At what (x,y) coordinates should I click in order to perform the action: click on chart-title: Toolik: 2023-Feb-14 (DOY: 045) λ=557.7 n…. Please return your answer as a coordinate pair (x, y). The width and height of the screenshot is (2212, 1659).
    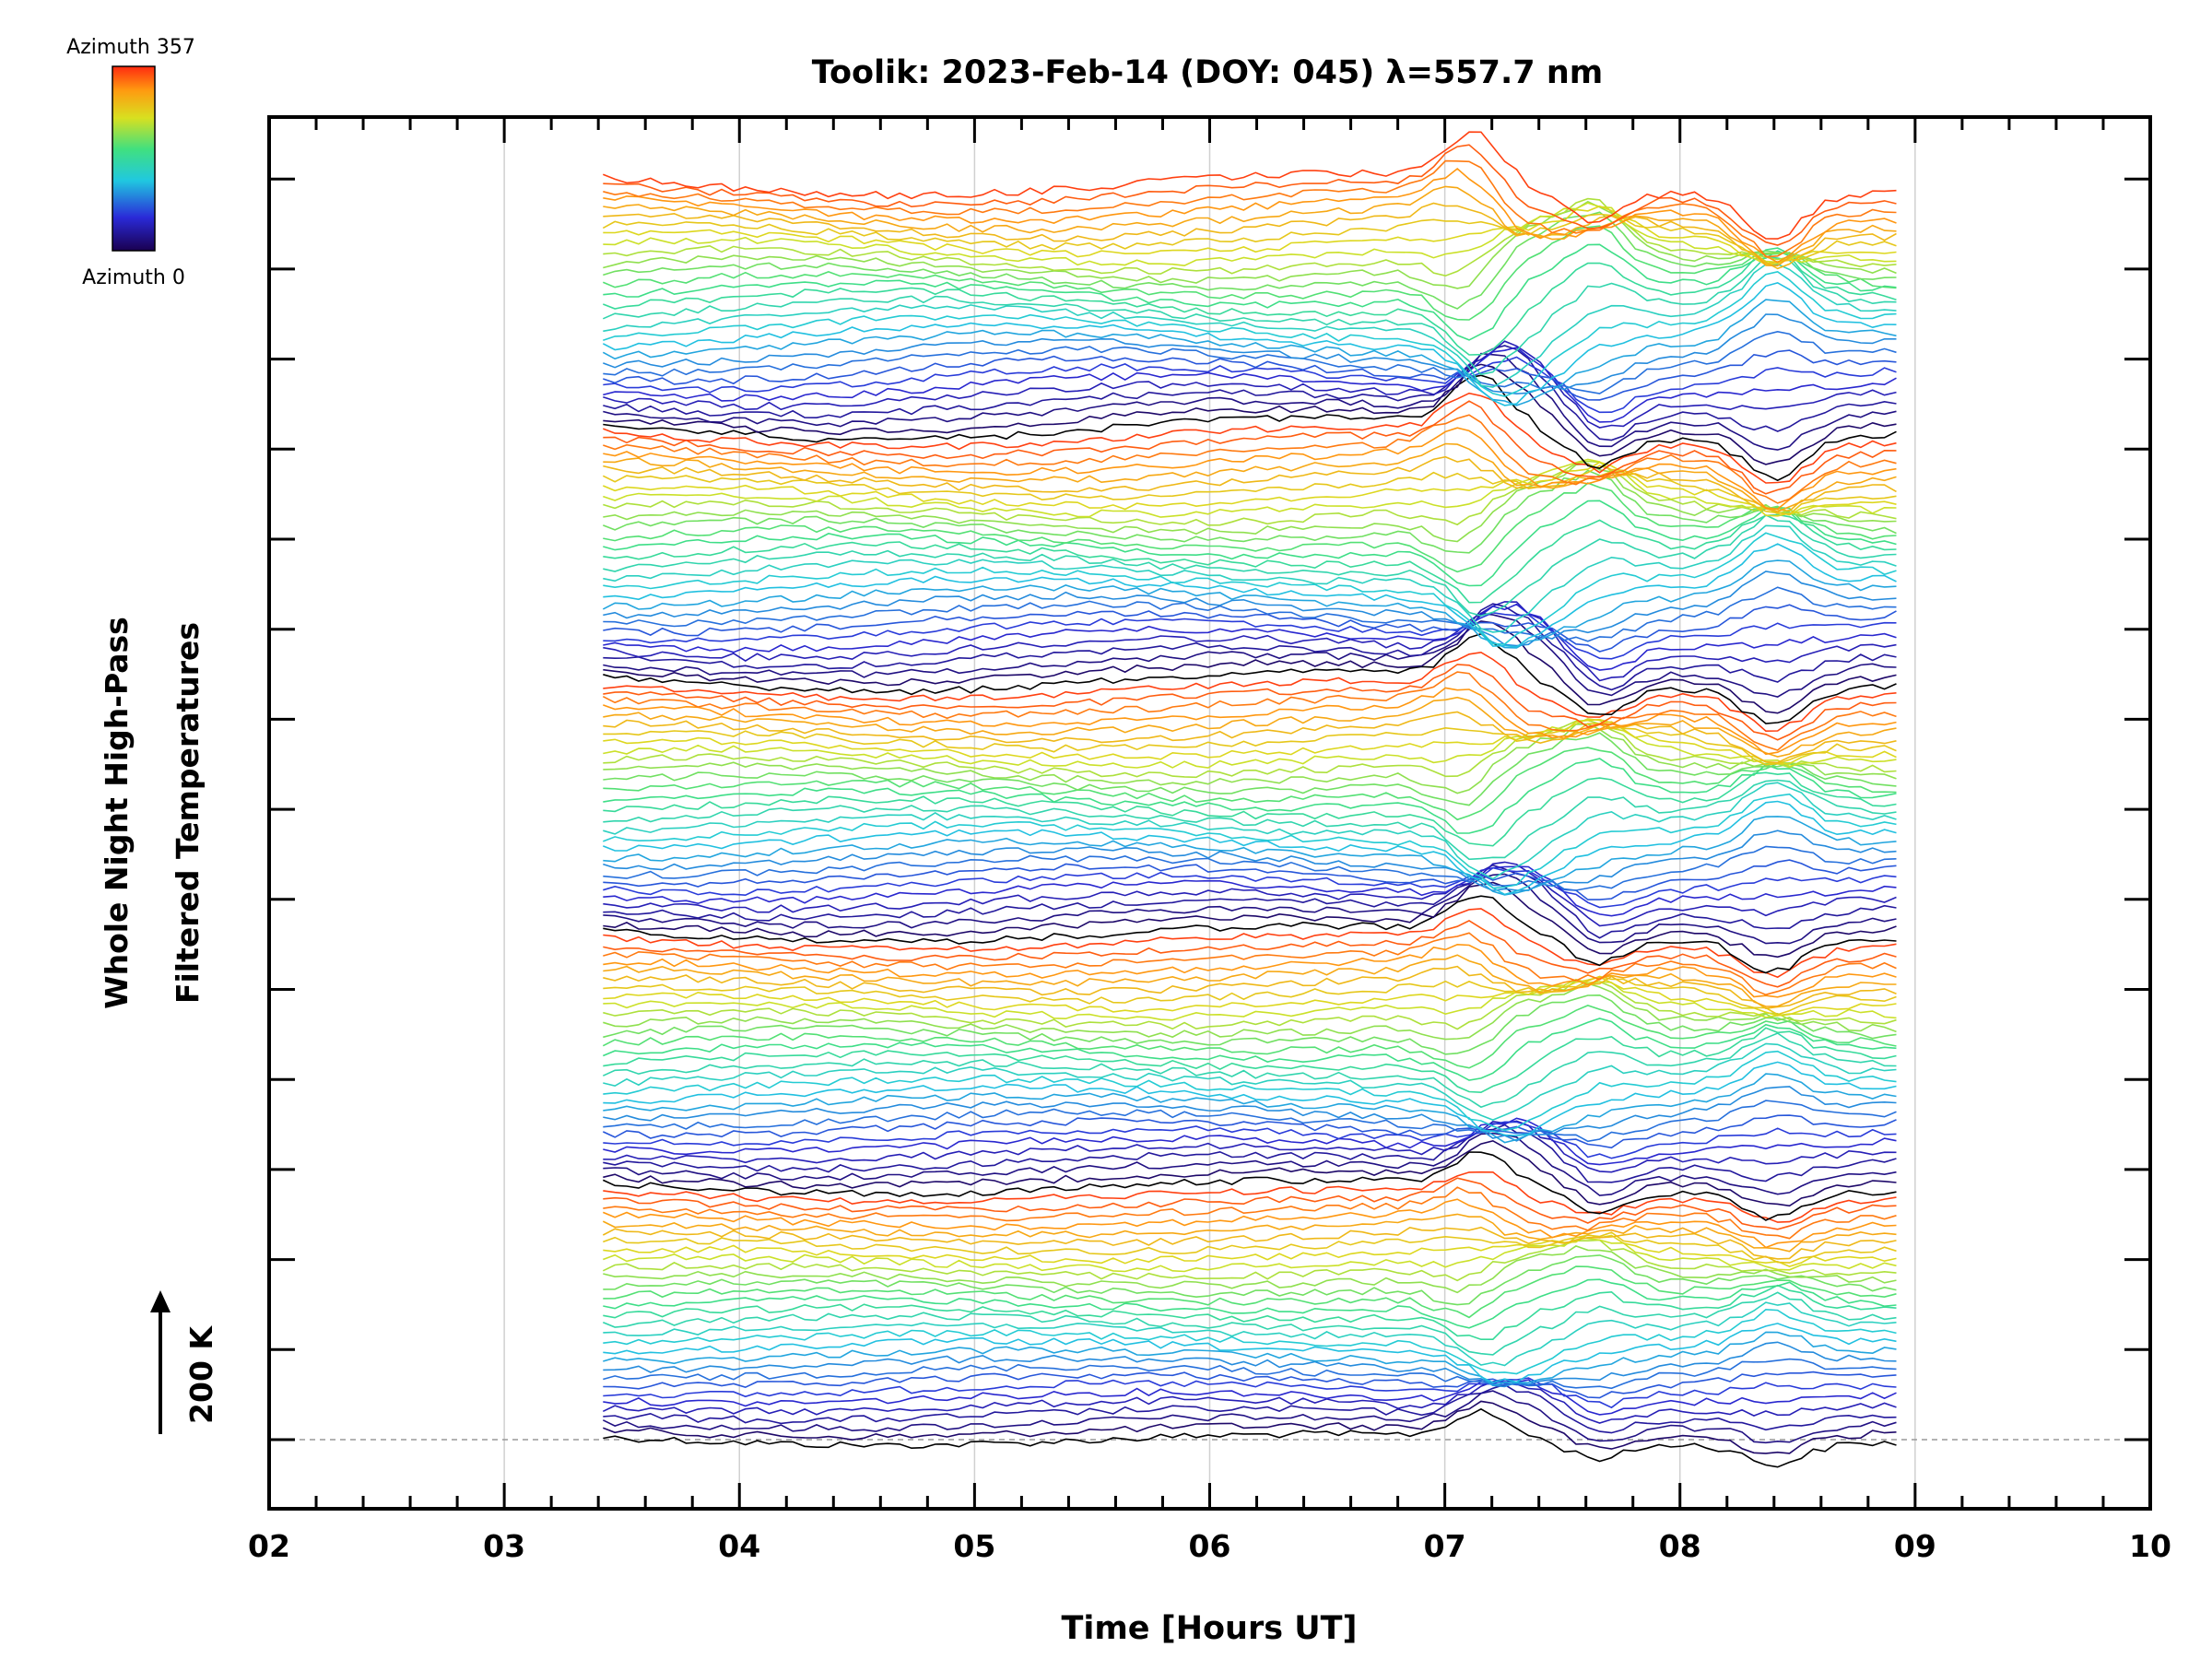
    Looking at the image, I should click on (1207, 72).